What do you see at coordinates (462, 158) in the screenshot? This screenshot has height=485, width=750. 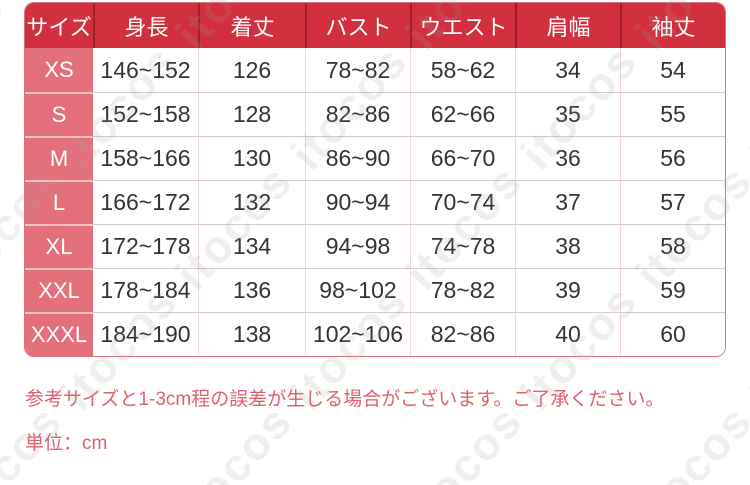 I see `value-cell: 66~70` at bounding box center [462, 158].